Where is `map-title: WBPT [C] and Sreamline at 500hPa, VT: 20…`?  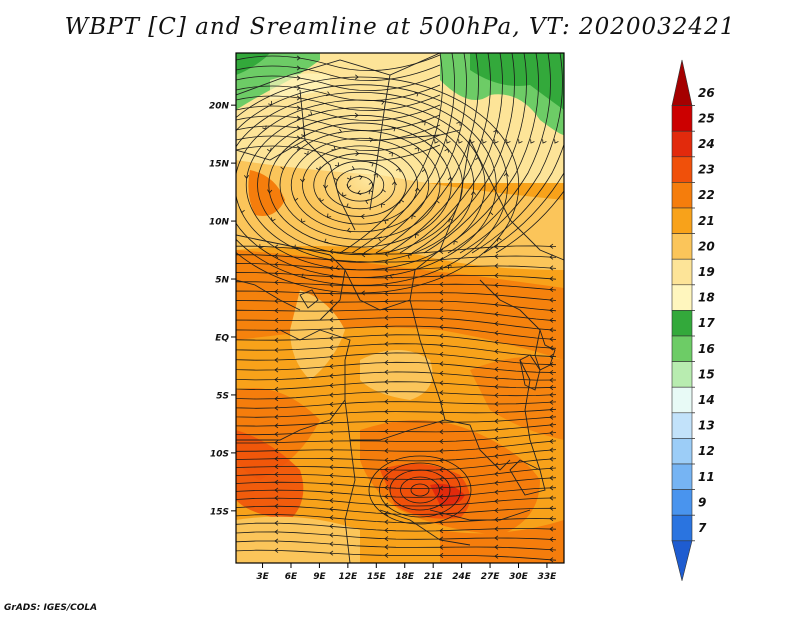
map-title: WBPT [C] and Sreamline at 500hPa, VT: 20… is located at coordinates (400, 27).